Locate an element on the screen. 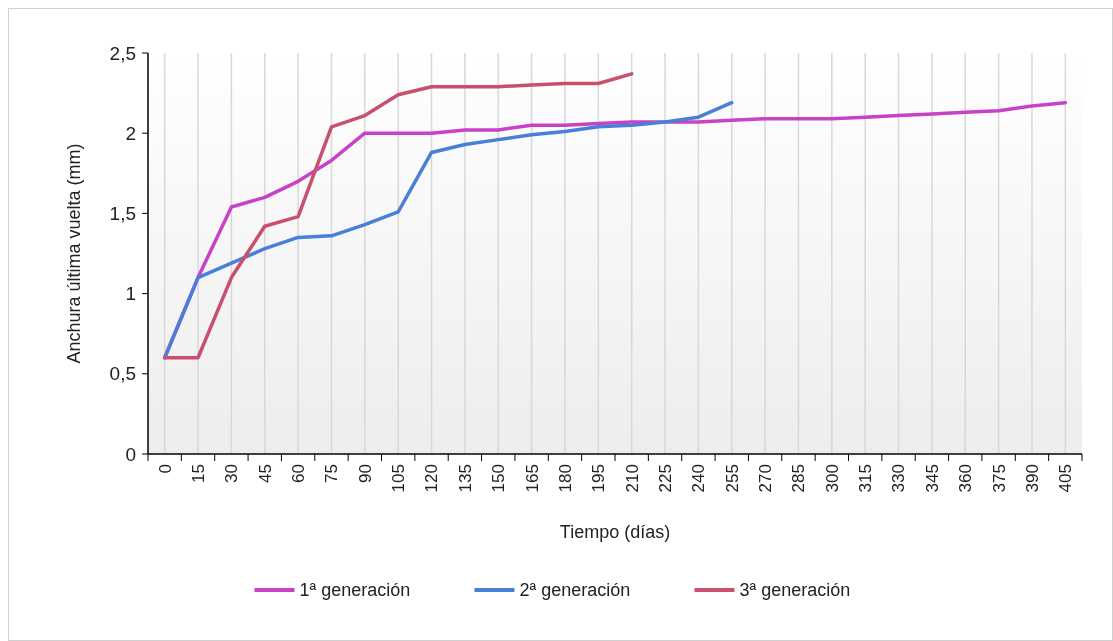 The height and width of the screenshot is (641, 1113). legend-label: 3ª generación is located at coordinates (795, 590).